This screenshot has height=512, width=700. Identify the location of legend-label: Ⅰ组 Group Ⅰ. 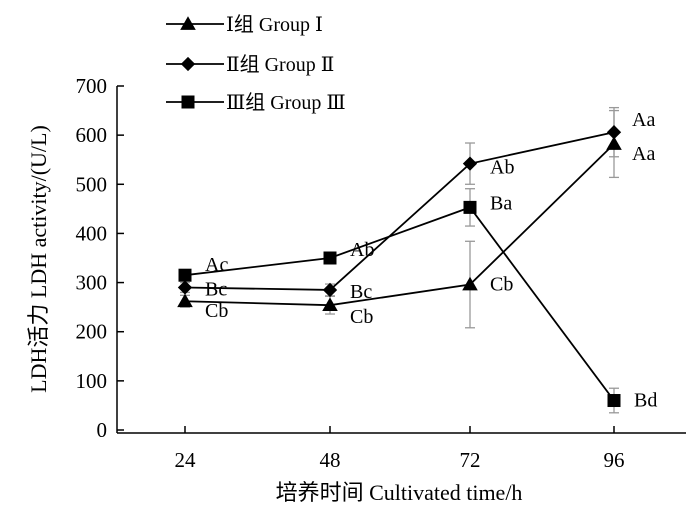
(274, 24).